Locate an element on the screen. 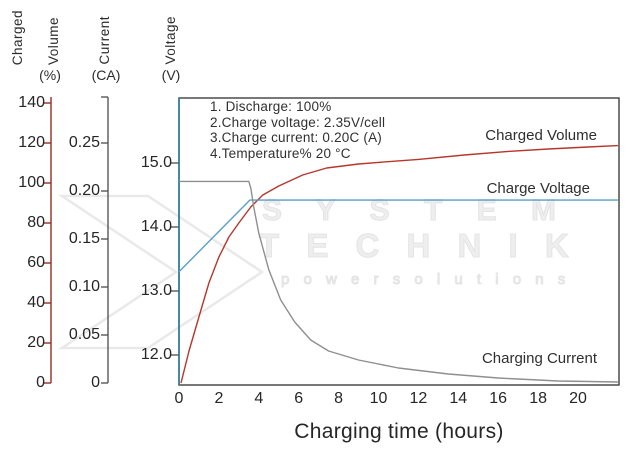 This screenshot has height=461, width=636. test-condition-line: 1. Discharge: 100% is located at coordinates (271, 106).